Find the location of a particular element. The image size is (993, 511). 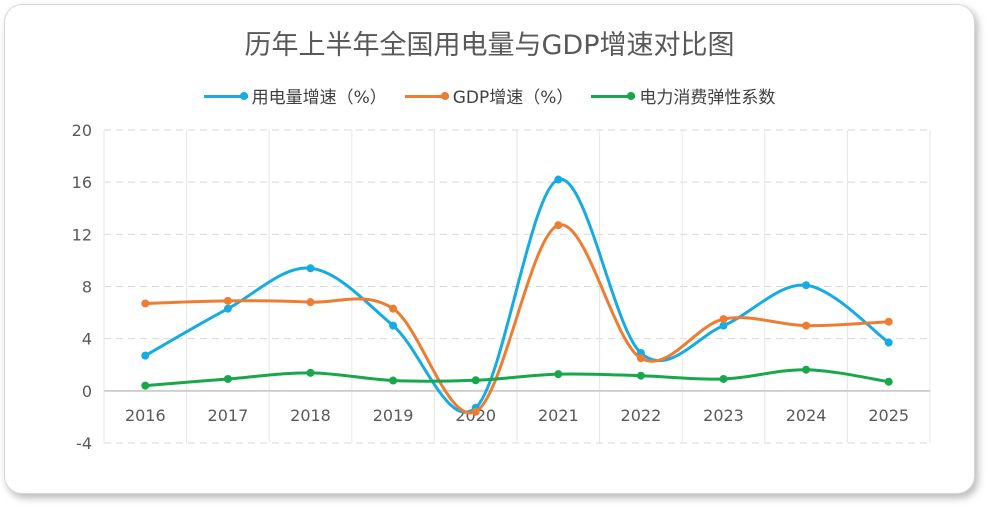

legend-item-elasticity: 电力消费弹性系数 is located at coordinates (683, 95).